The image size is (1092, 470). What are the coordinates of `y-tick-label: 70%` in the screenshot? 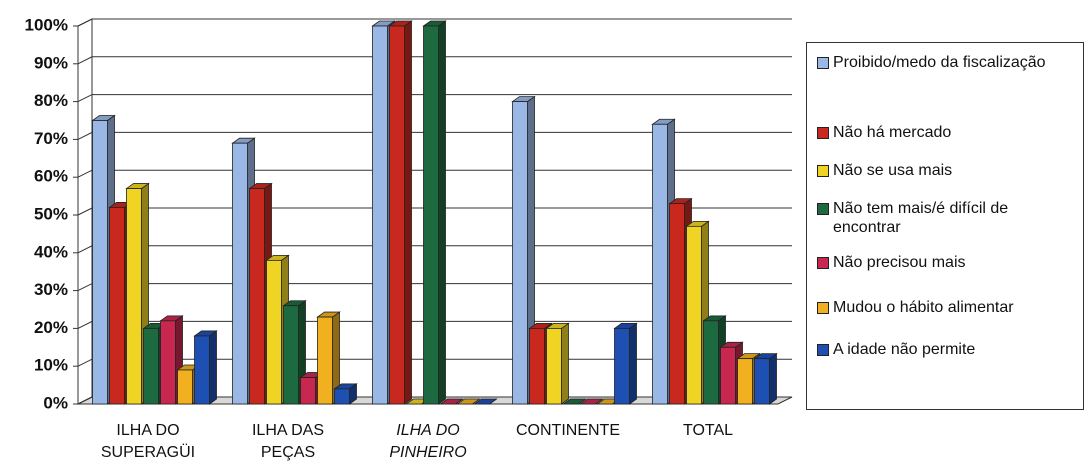 It's located at (51, 138).